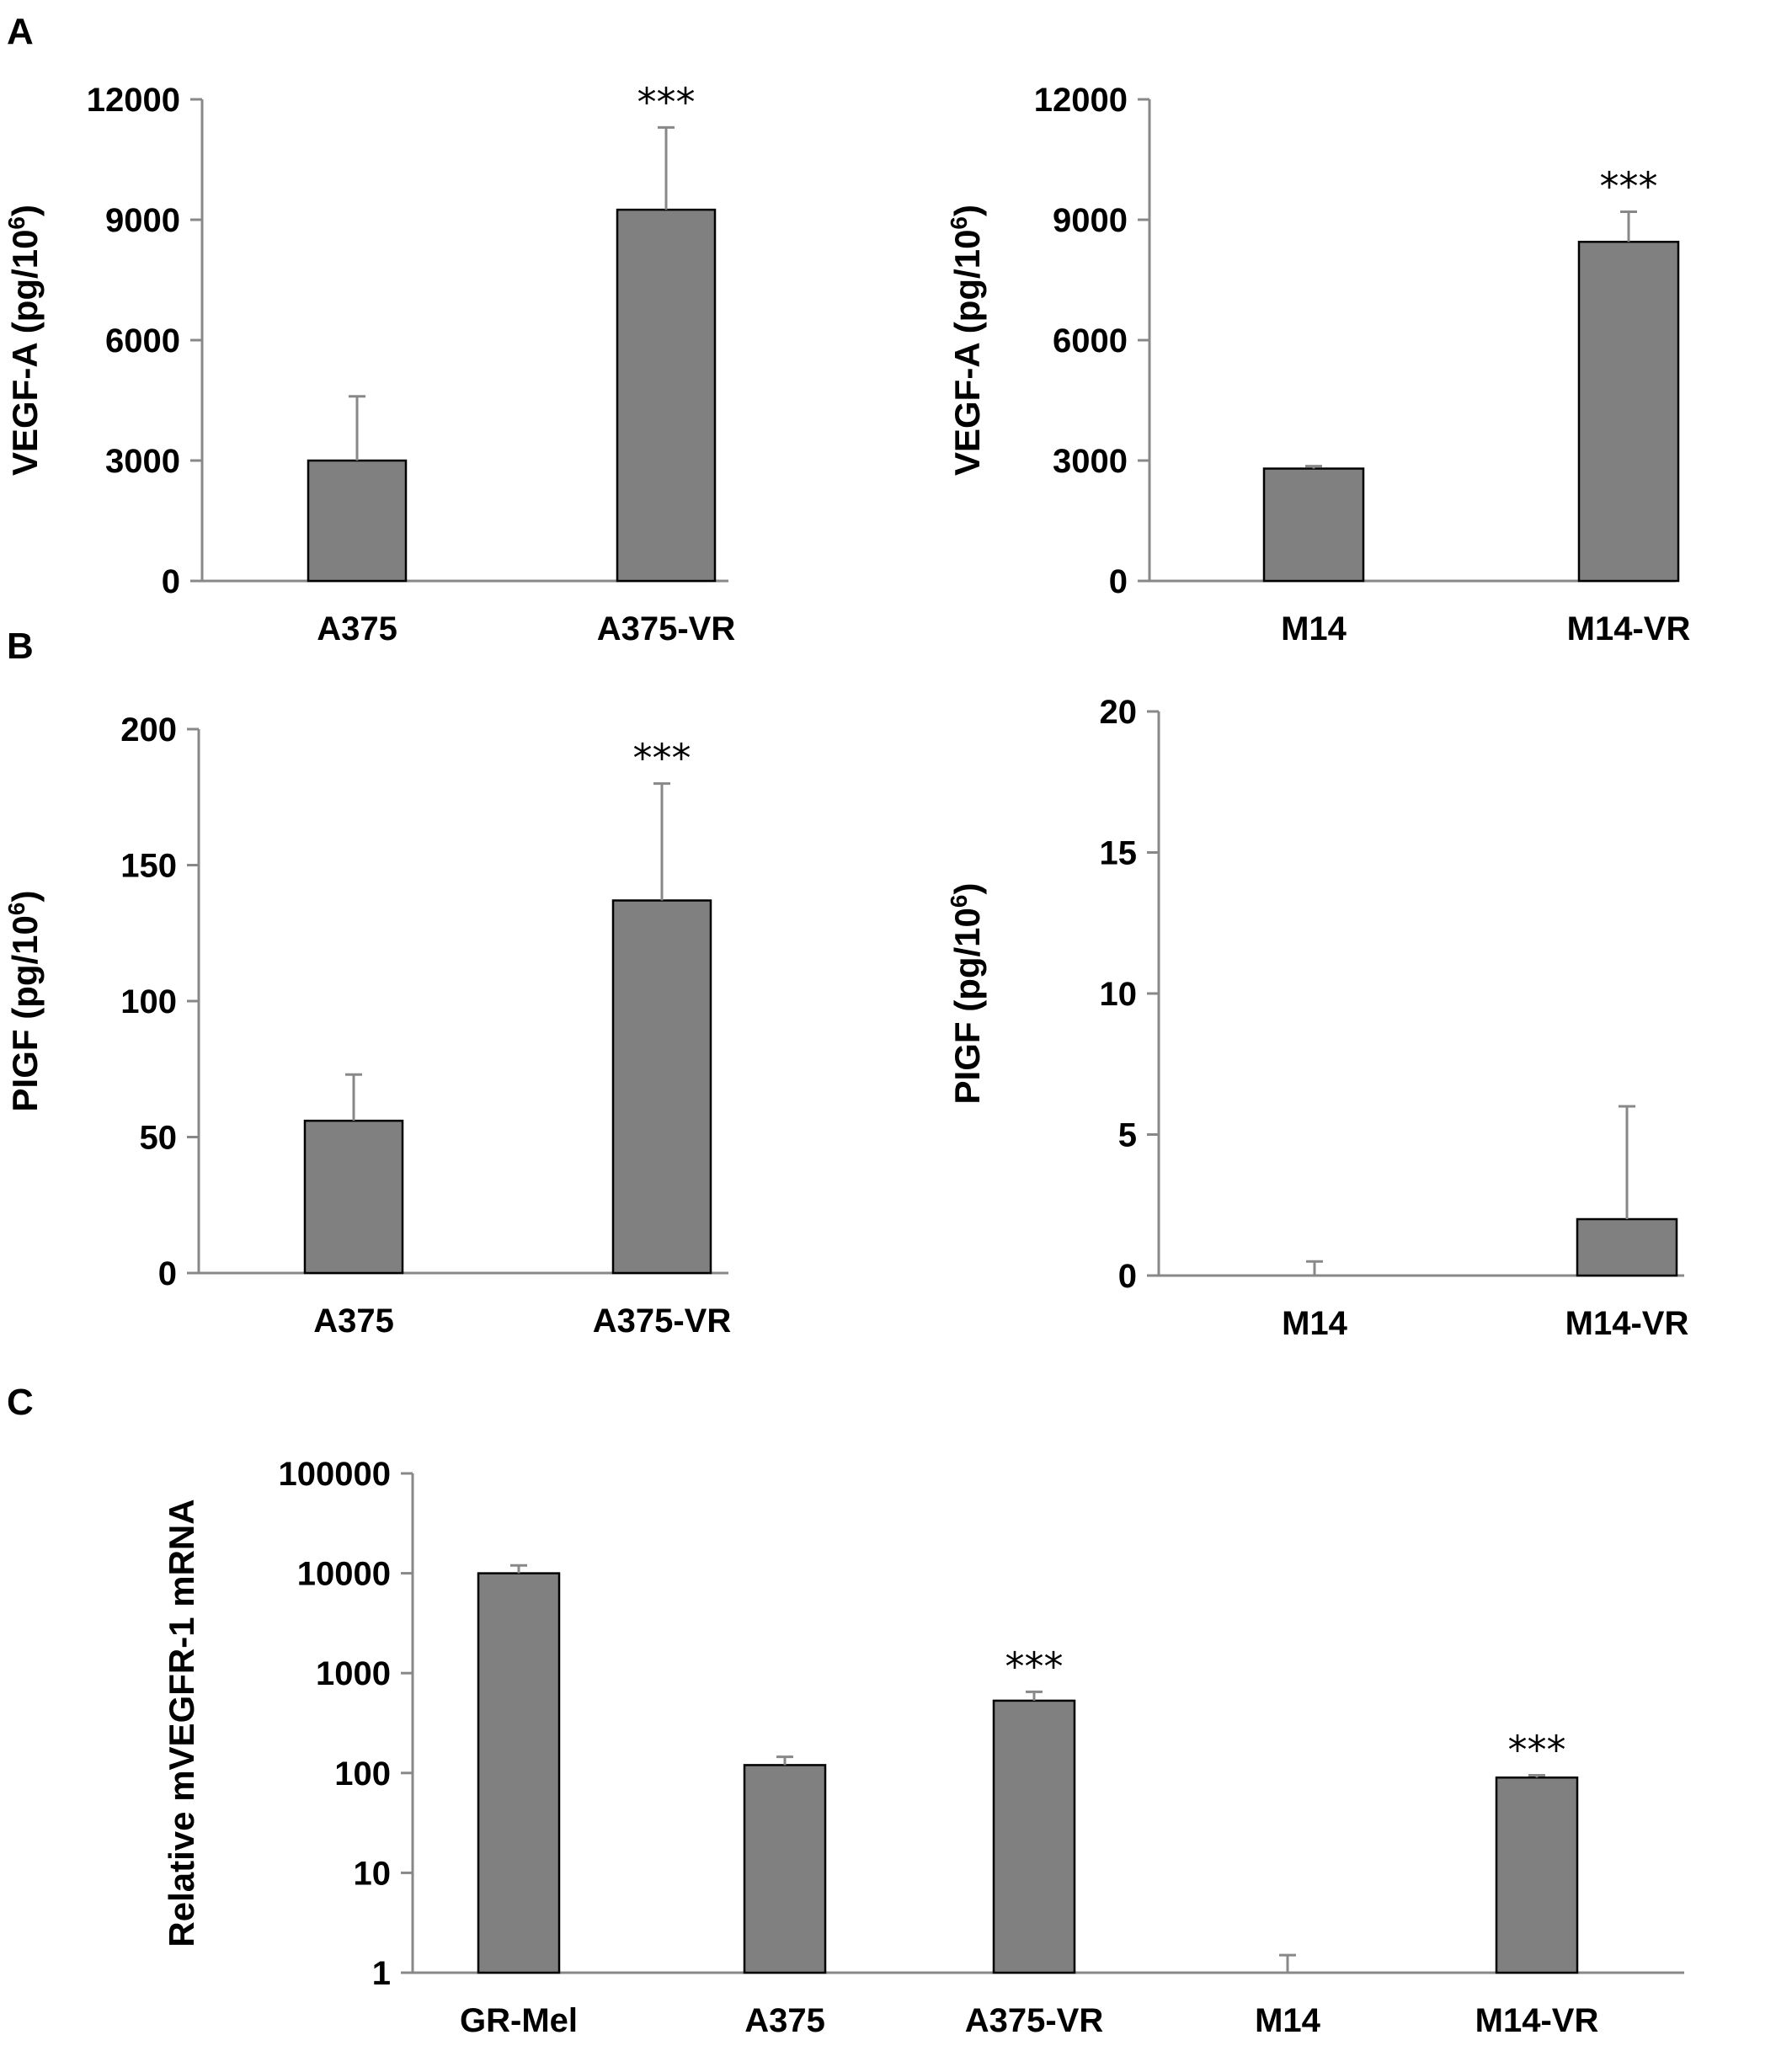 This screenshot has width=1792, height=2051. What do you see at coordinates (1119, 712) in the screenshot?
I see `y-tick-label: 20` at bounding box center [1119, 712].